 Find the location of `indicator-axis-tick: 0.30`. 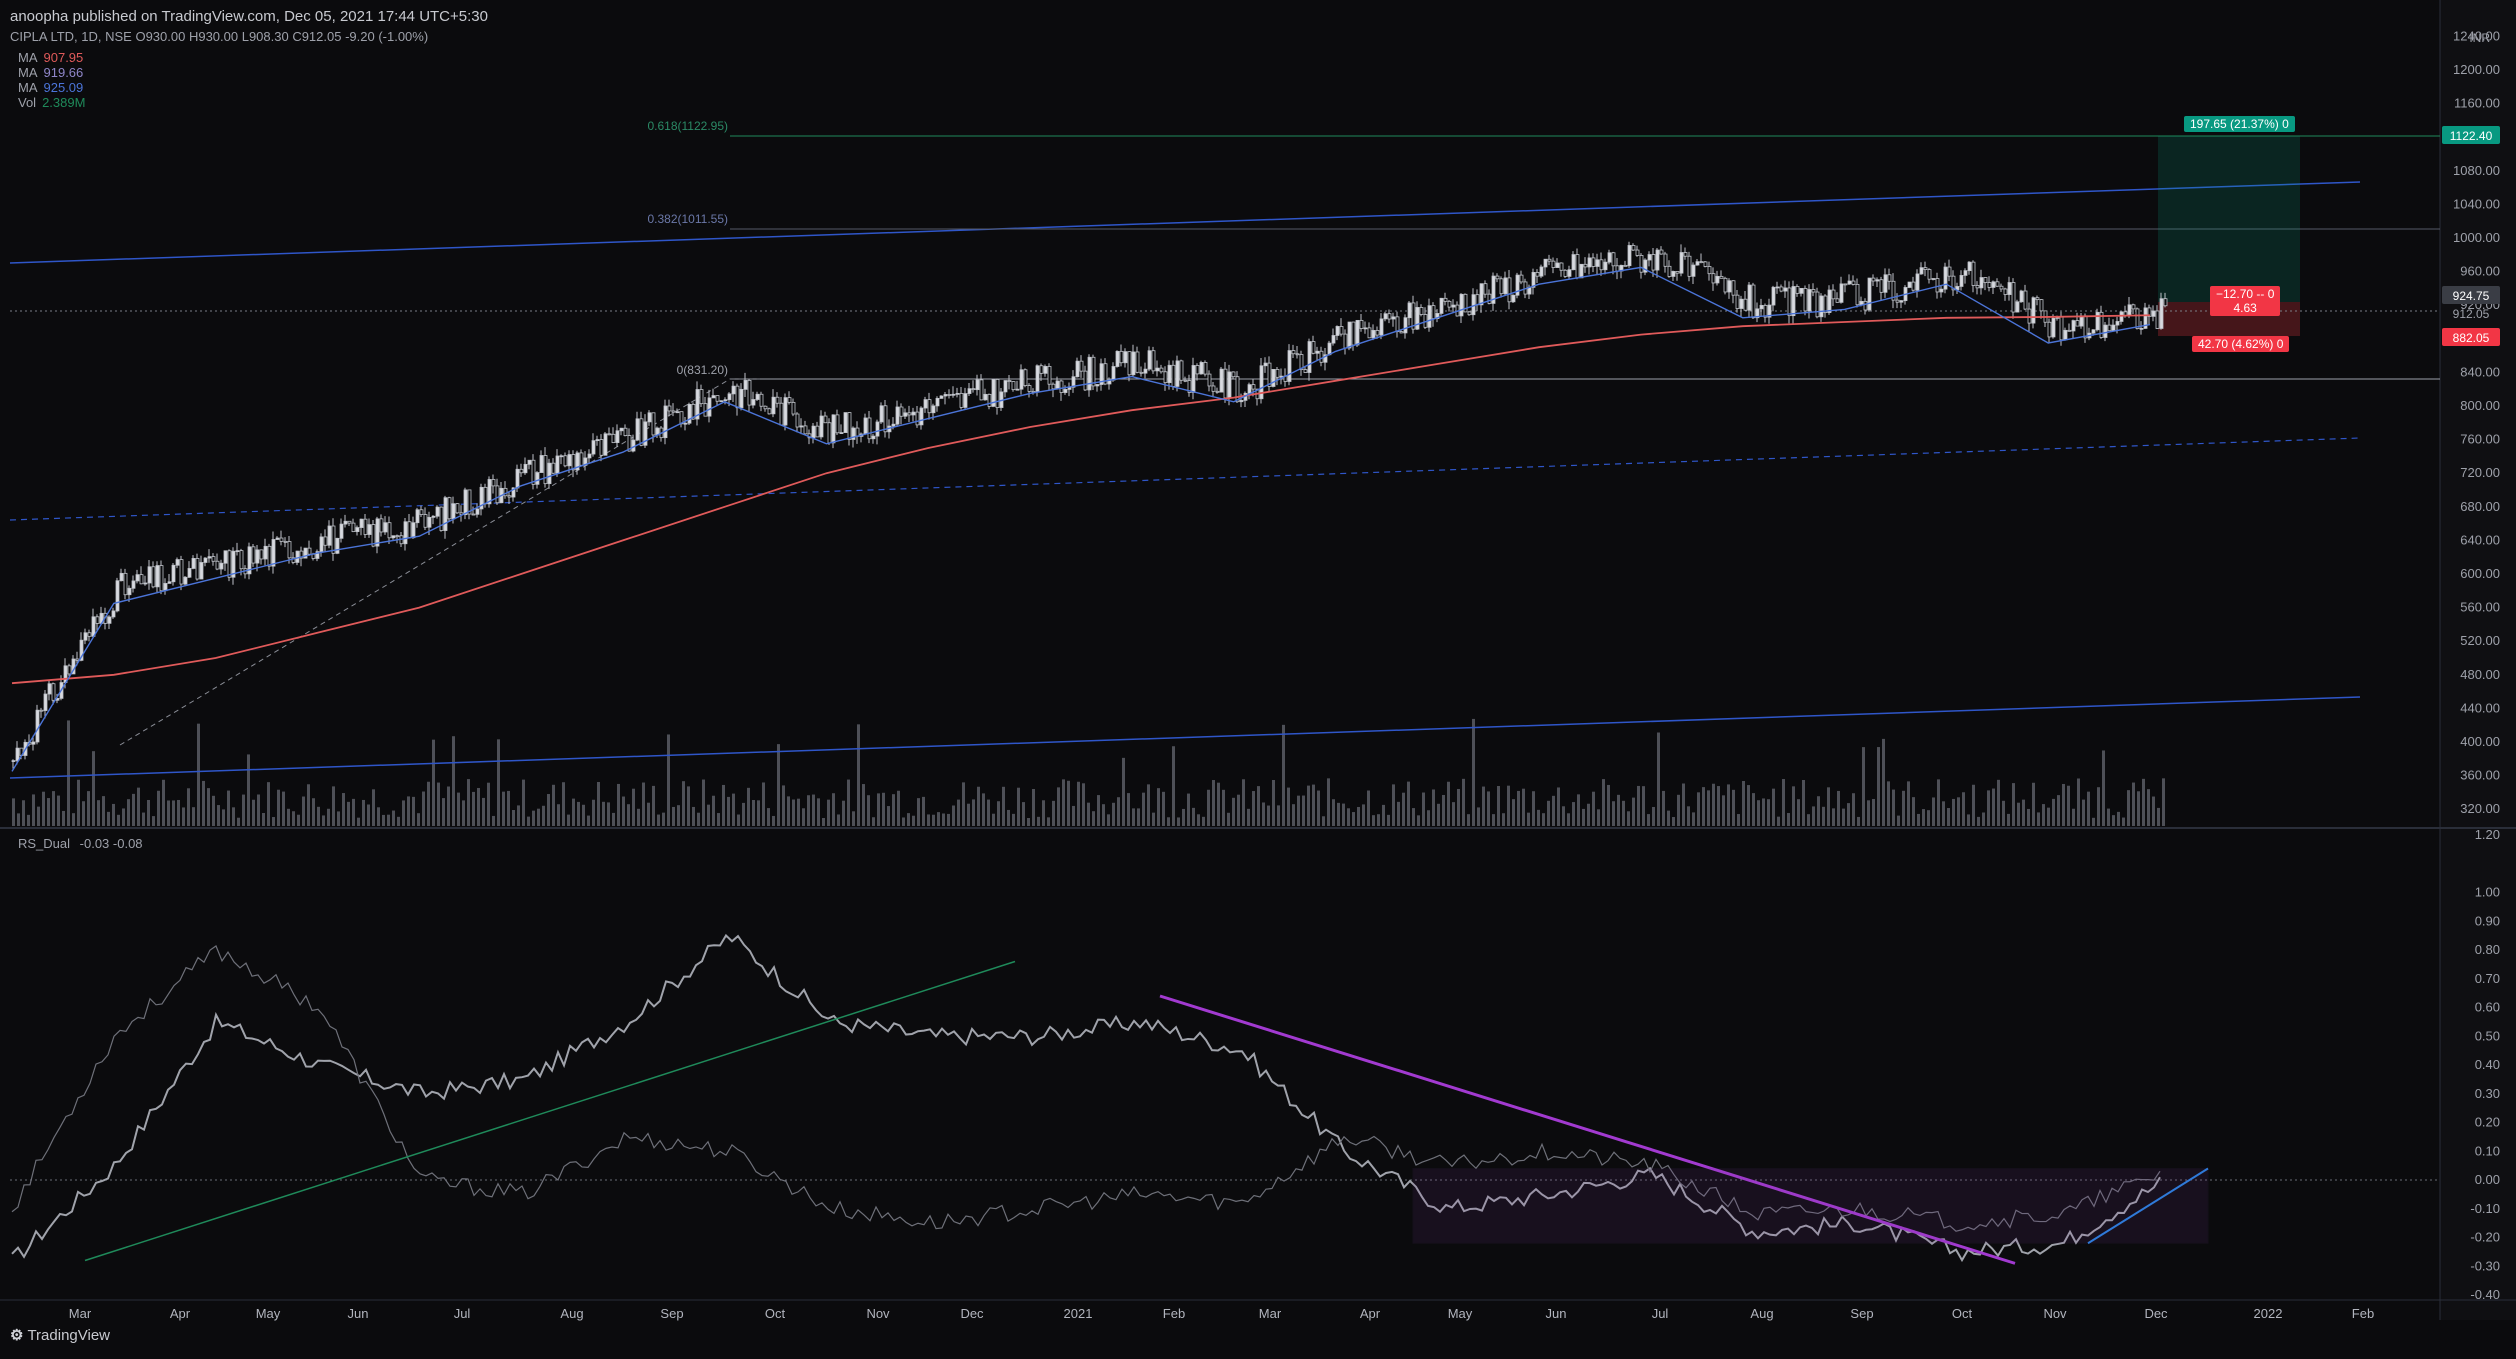

indicator-axis-tick: 0.30 is located at coordinates (2487, 1093).